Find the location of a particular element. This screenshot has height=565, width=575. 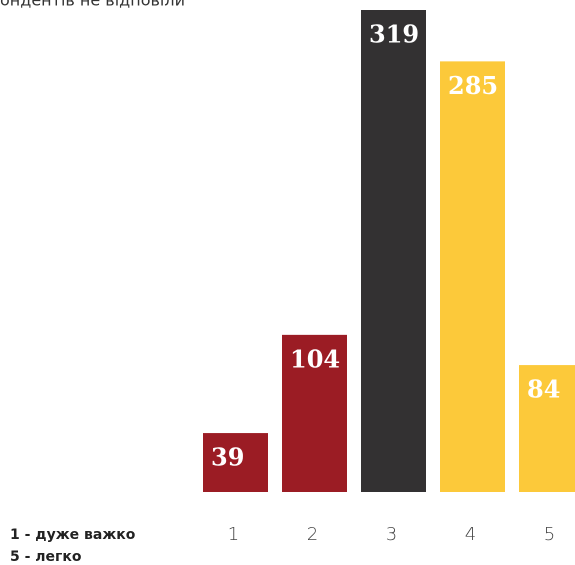

x-tick-label: 3 is located at coordinates (391, 534).